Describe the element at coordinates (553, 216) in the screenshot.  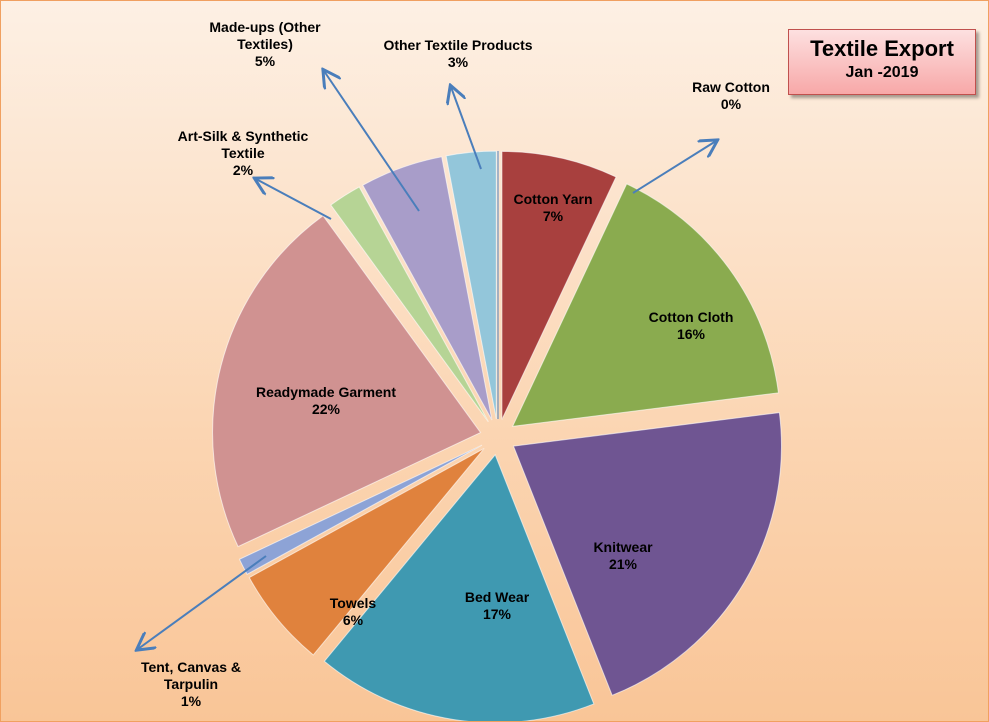
I see `value-label: 7%` at that location.